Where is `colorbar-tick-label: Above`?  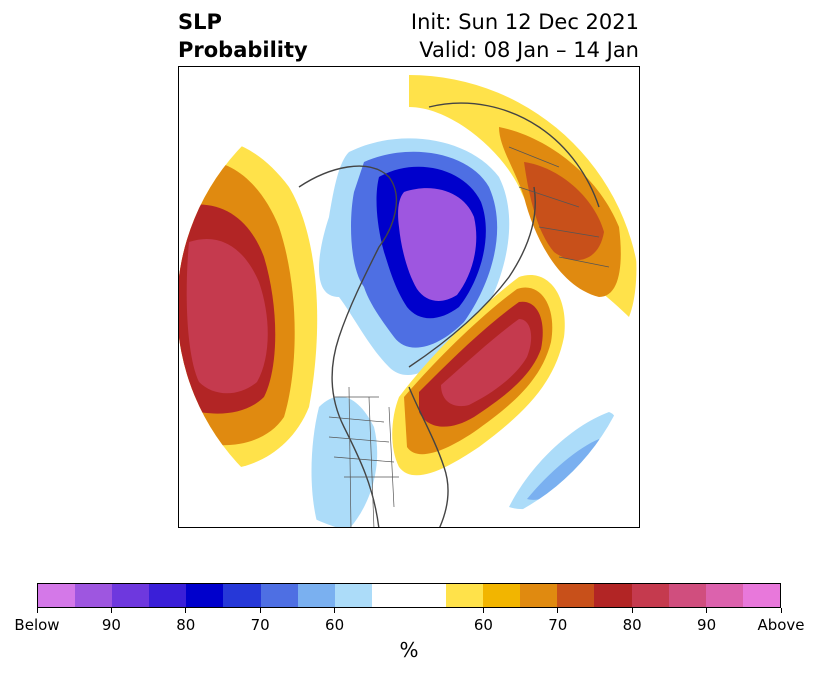 colorbar-tick-label: Above is located at coordinates (781, 625).